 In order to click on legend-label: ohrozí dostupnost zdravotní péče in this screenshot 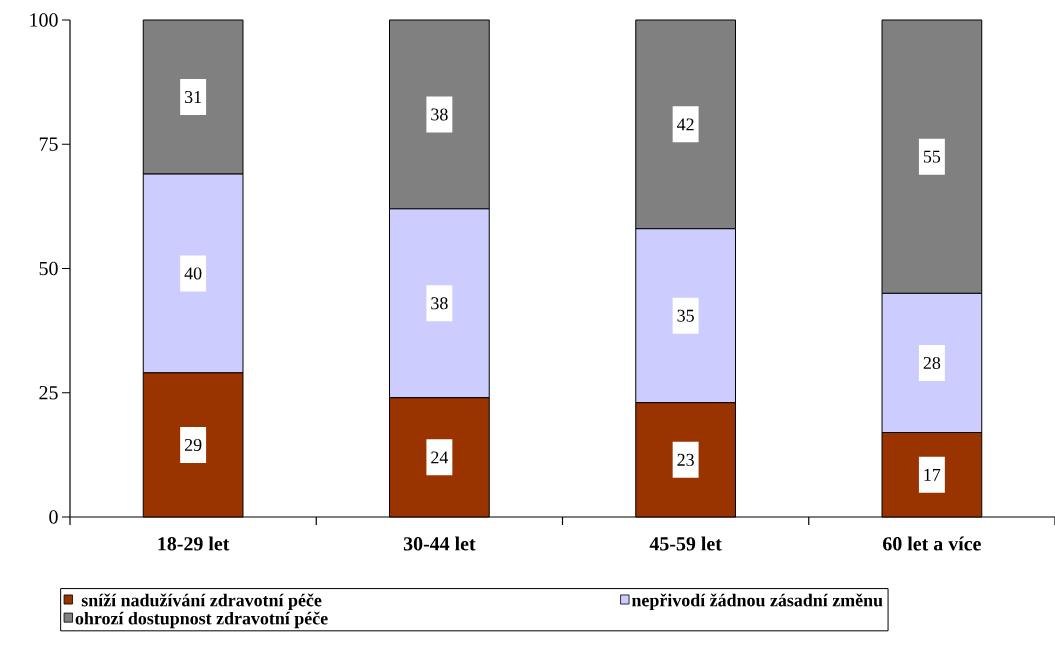, I will do `click(201, 620)`.